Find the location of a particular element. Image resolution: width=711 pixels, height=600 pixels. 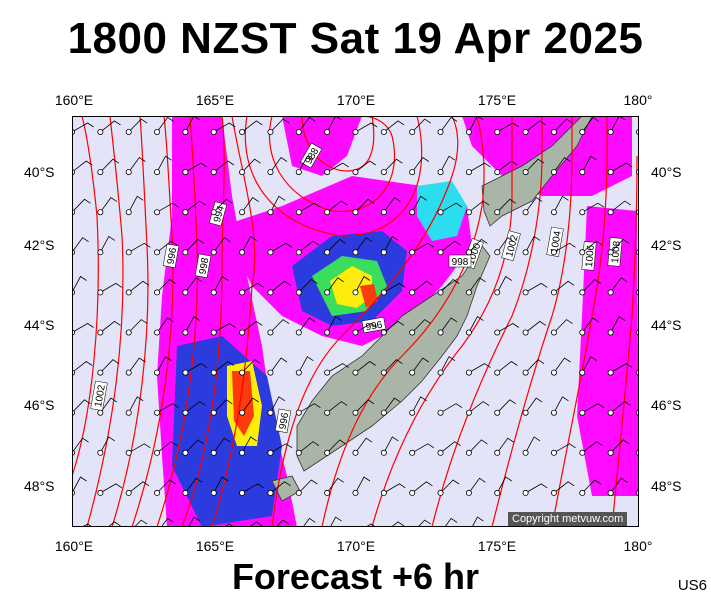

lon-label-bottom-170: 170°E is located at coordinates (356, 546).